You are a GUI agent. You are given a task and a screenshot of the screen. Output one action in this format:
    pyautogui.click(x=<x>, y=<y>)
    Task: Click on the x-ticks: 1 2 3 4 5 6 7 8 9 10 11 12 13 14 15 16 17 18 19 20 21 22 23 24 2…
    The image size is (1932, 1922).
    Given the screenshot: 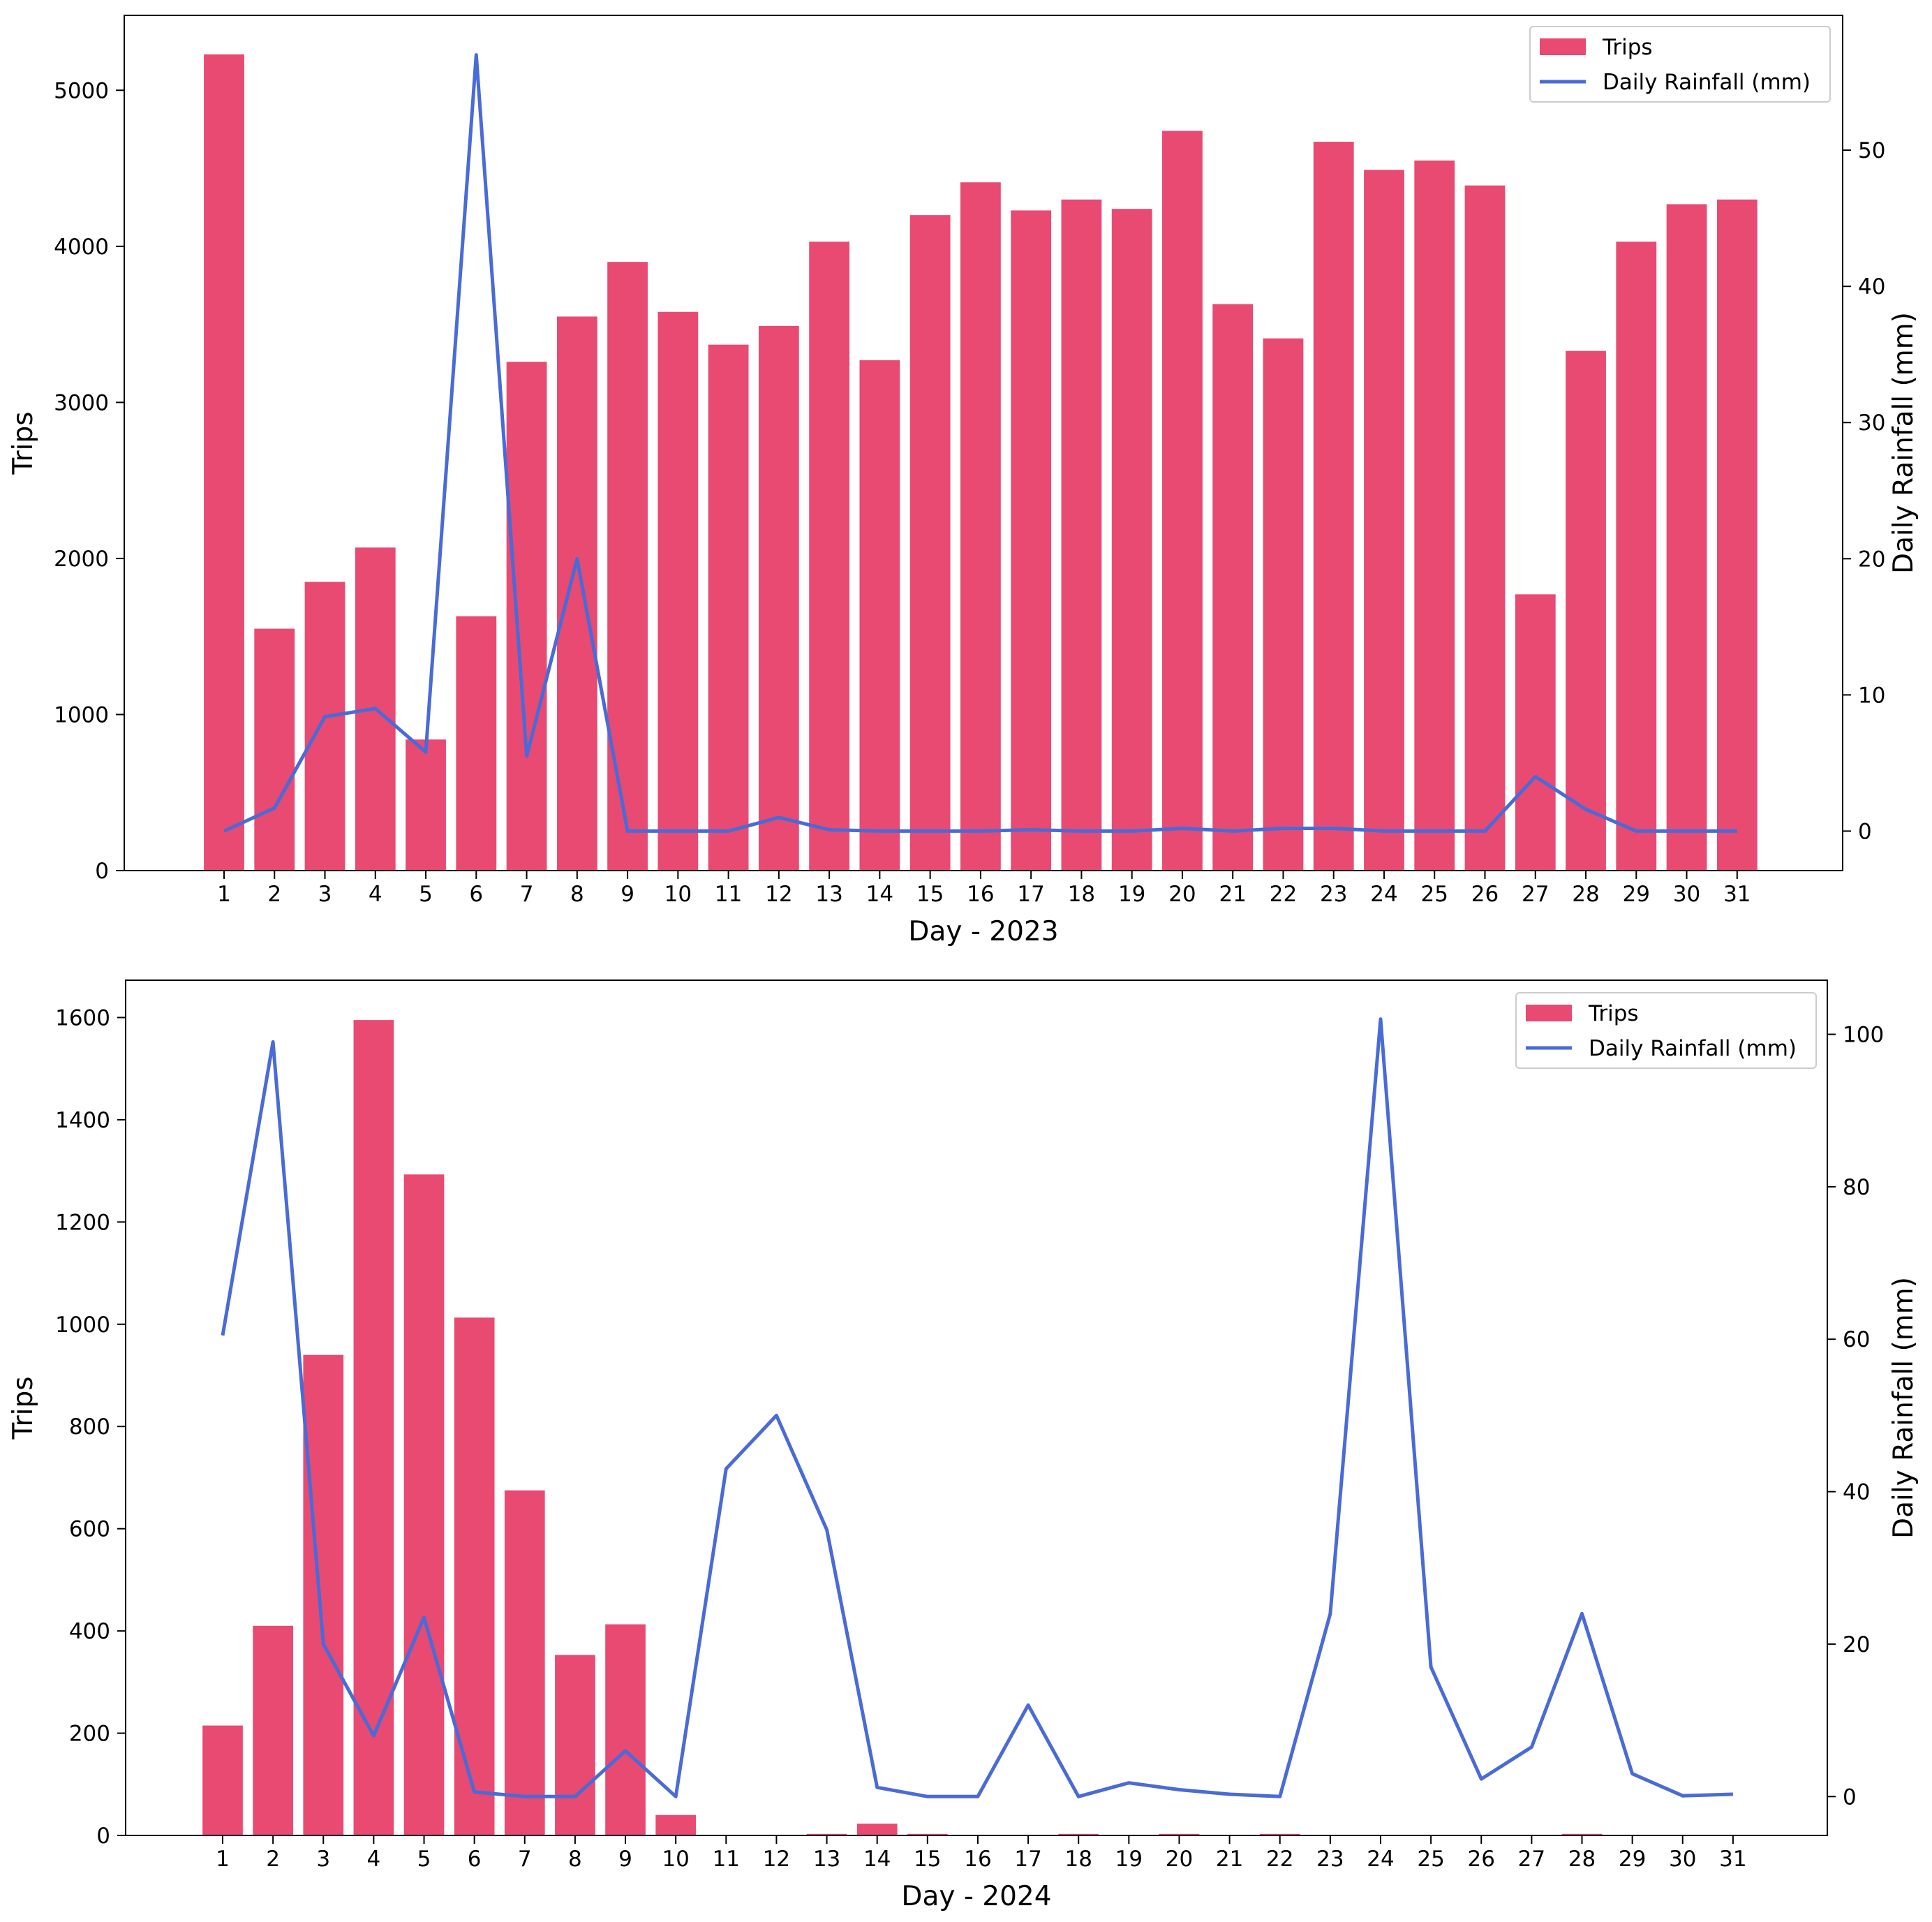 What is the action you would take?
    pyautogui.click(x=981, y=1853)
    